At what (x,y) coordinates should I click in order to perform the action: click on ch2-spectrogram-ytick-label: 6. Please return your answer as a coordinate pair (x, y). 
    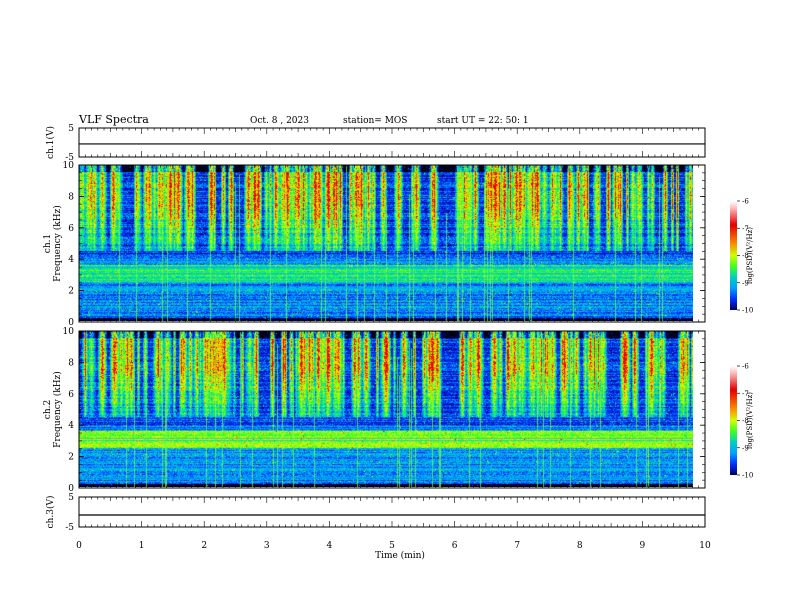
    Looking at the image, I should click on (71, 395).